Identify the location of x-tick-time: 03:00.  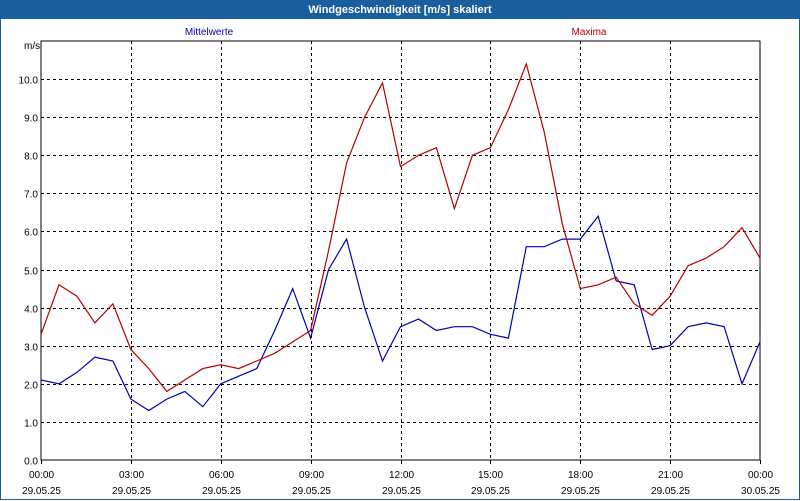
(131, 475).